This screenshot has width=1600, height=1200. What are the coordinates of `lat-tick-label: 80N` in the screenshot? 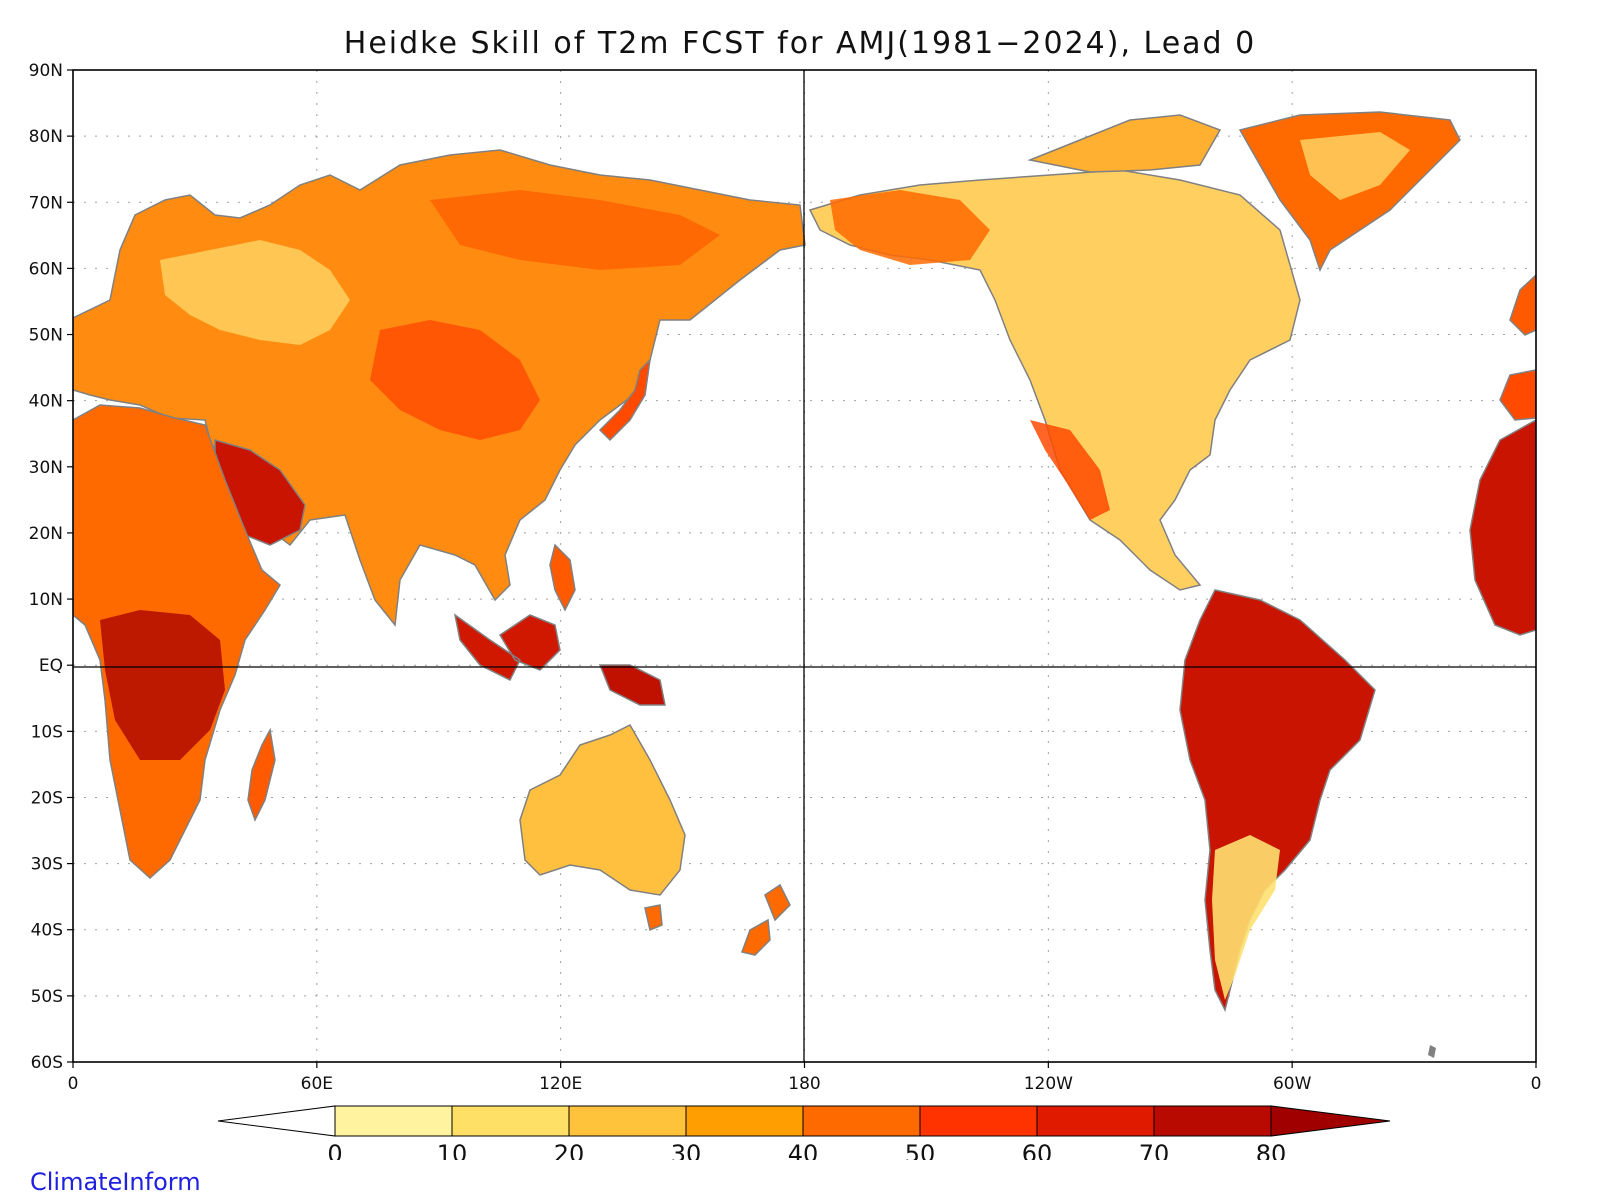 It's located at (46, 137).